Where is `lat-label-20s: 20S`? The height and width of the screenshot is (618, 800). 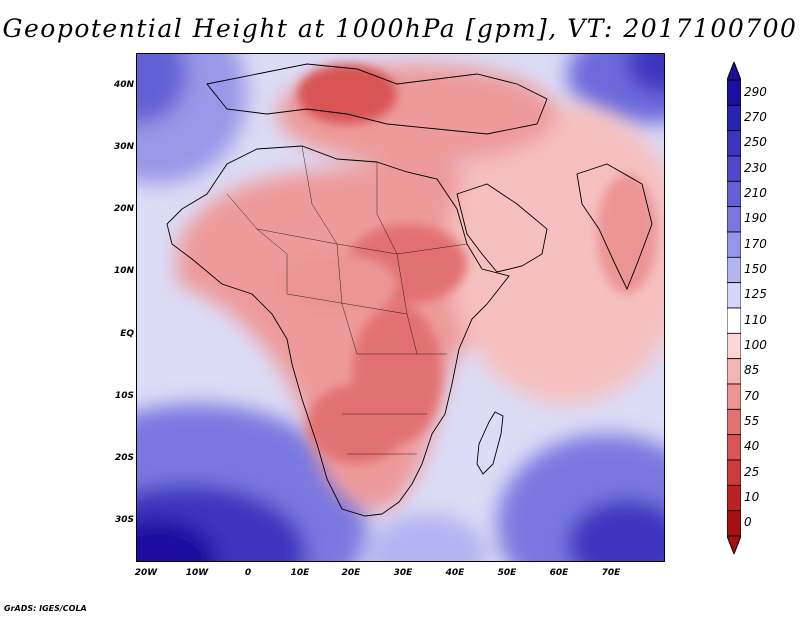 lat-label-20s: 20S is located at coordinates (124, 458).